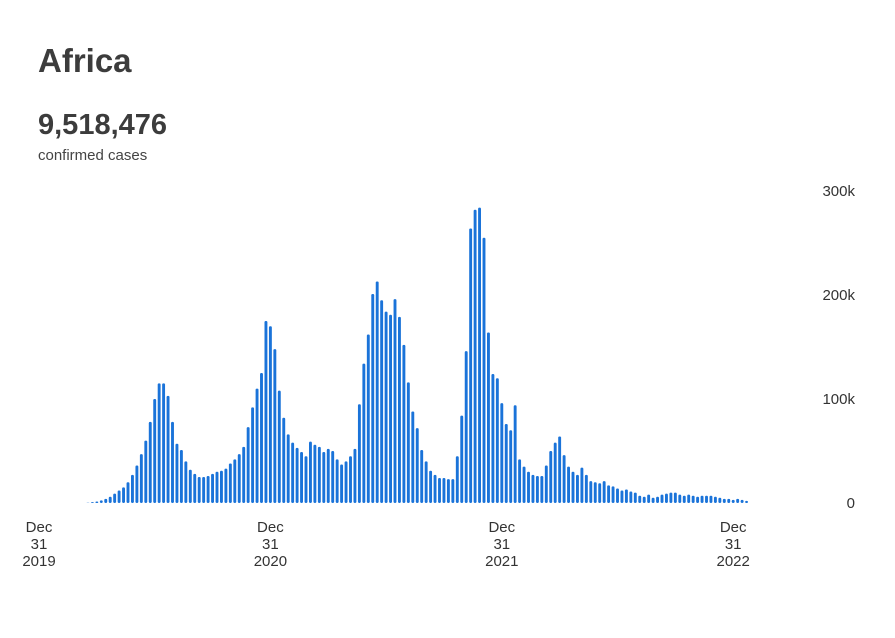  I want to click on x-tick-label: Dec 31 2022, so click(733, 544).